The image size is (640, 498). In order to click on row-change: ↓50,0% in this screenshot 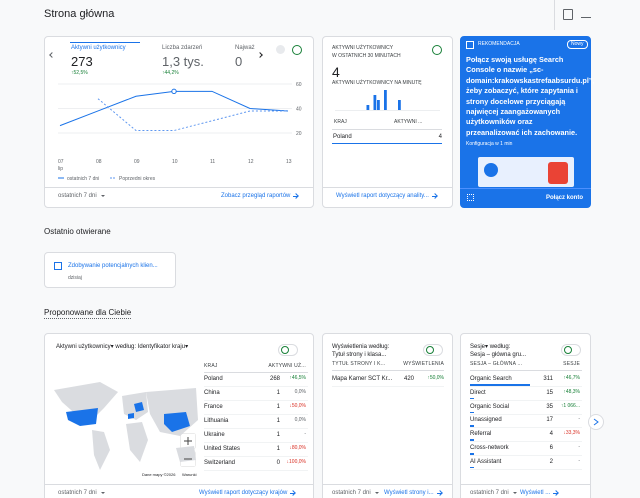, I will do `click(297, 406)`.